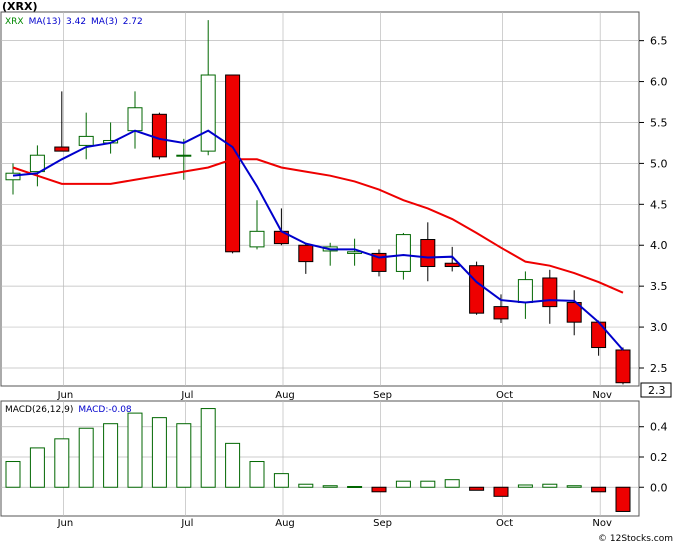  I want to click on price-y-tick-label: 6.5, so click(659, 41).